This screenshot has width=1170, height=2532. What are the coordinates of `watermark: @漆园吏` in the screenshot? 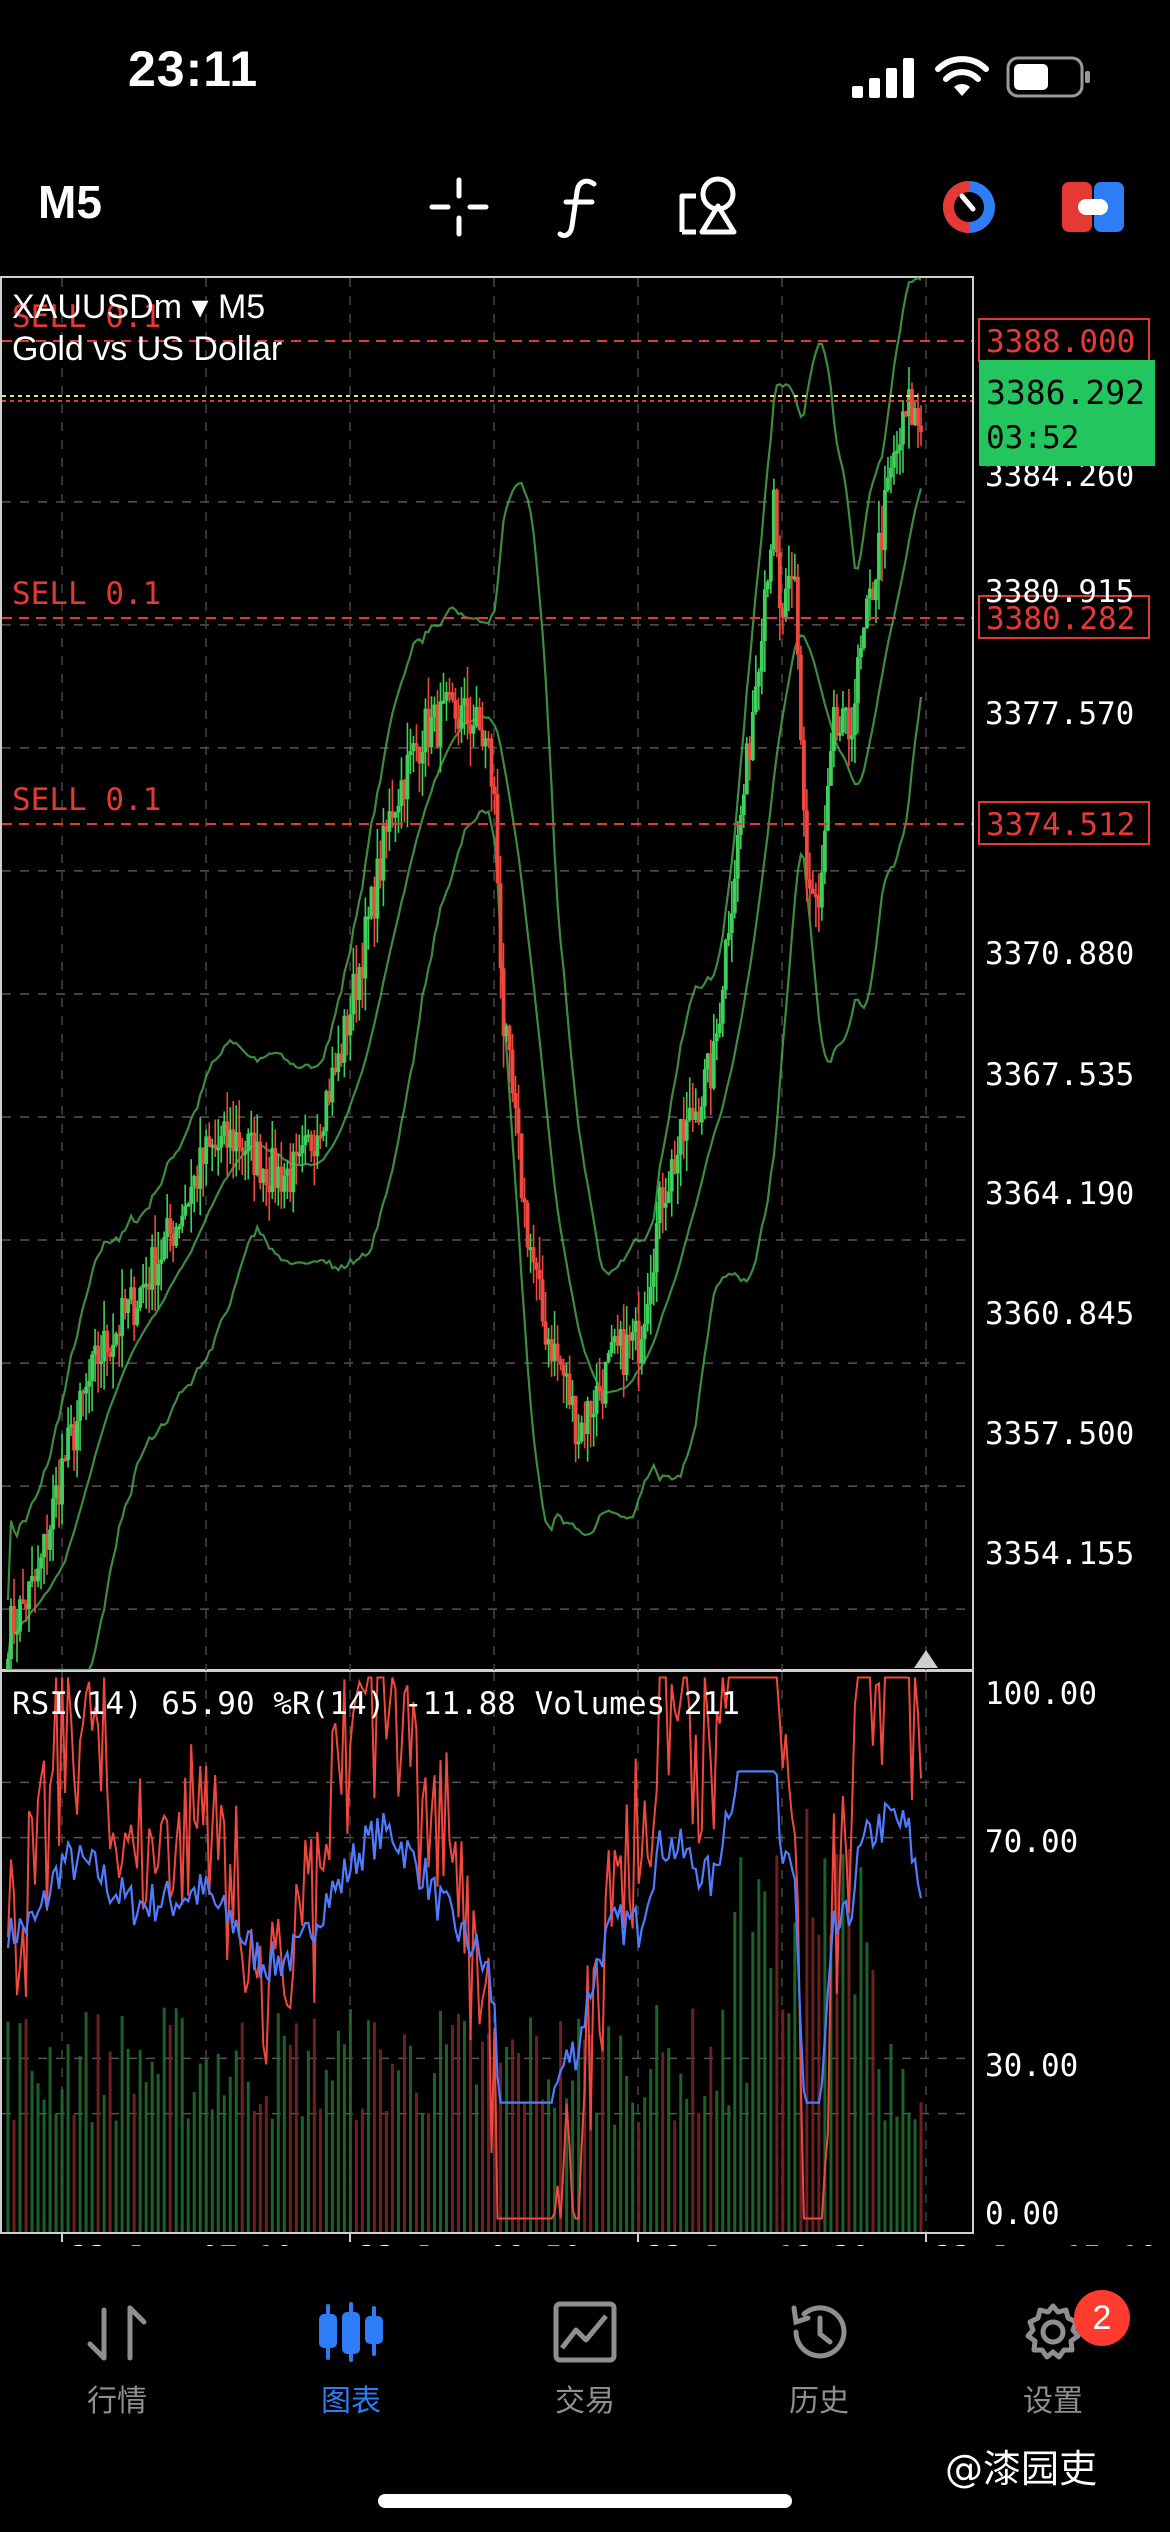 It's located at (1021, 2469).